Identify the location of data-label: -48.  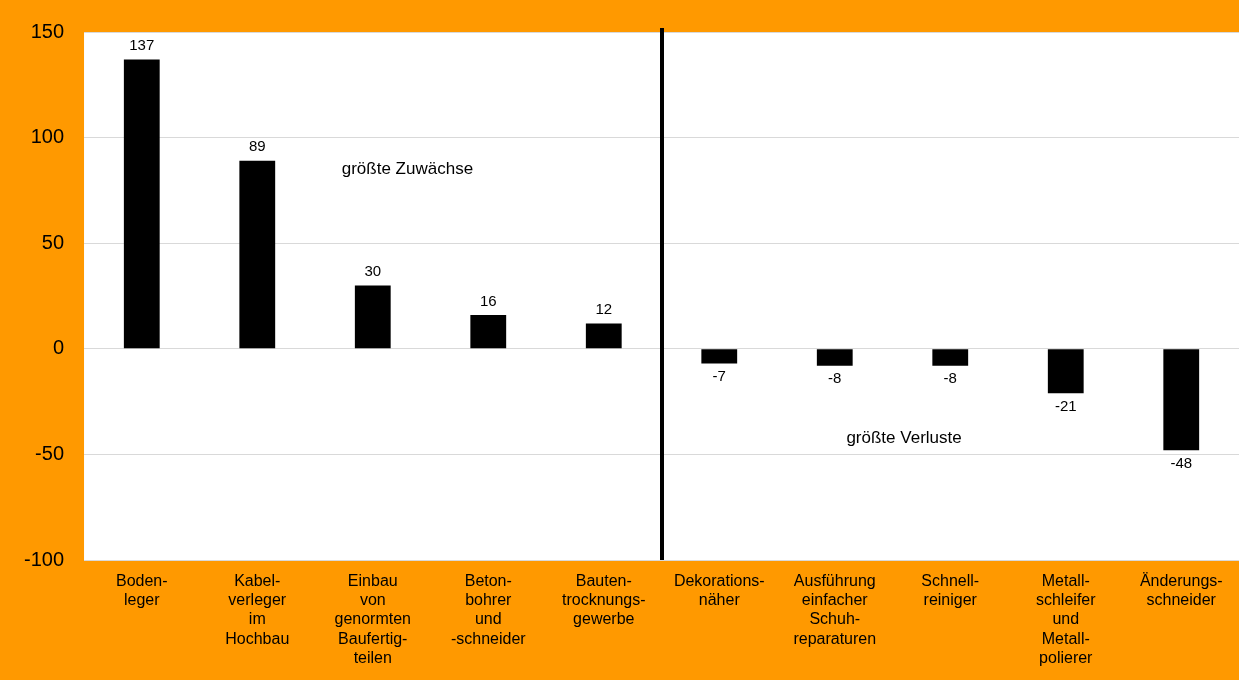
(1181, 462).